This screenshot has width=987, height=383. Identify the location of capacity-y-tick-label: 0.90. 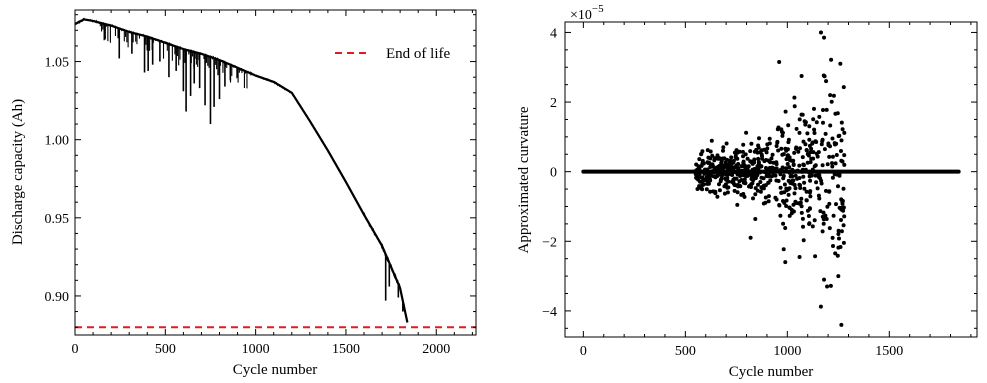
(57, 297).